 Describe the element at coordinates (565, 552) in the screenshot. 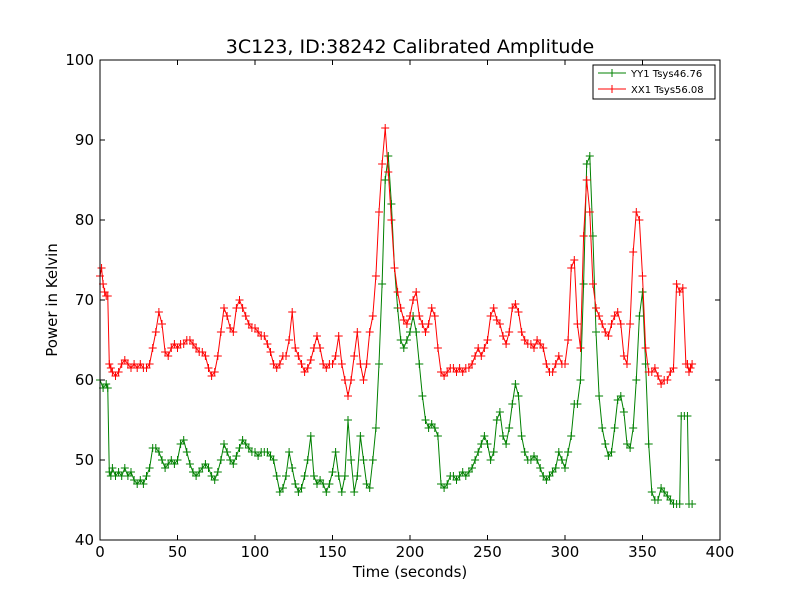

I see `x-tick-label: 300` at that location.